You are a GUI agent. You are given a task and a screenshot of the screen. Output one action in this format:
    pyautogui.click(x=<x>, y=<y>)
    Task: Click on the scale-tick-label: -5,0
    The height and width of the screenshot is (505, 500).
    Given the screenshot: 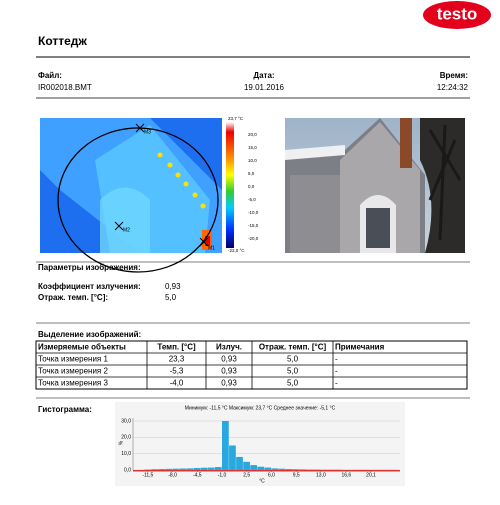 What is the action you would take?
    pyautogui.click(x=252, y=199)
    